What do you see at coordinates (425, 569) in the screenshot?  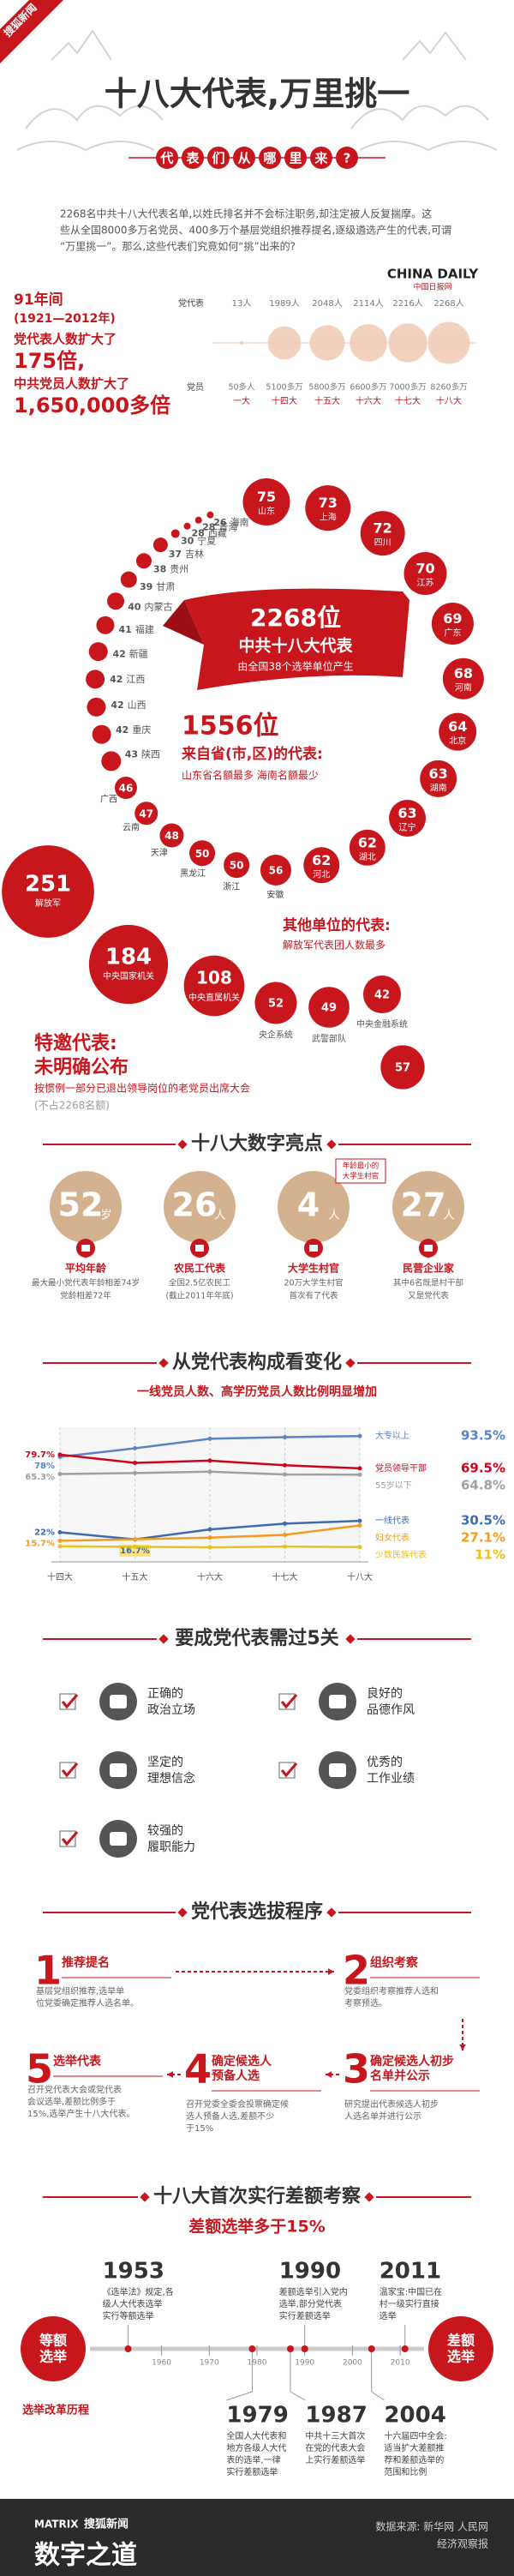 I see `province-value: 70` at bounding box center [425, 569].